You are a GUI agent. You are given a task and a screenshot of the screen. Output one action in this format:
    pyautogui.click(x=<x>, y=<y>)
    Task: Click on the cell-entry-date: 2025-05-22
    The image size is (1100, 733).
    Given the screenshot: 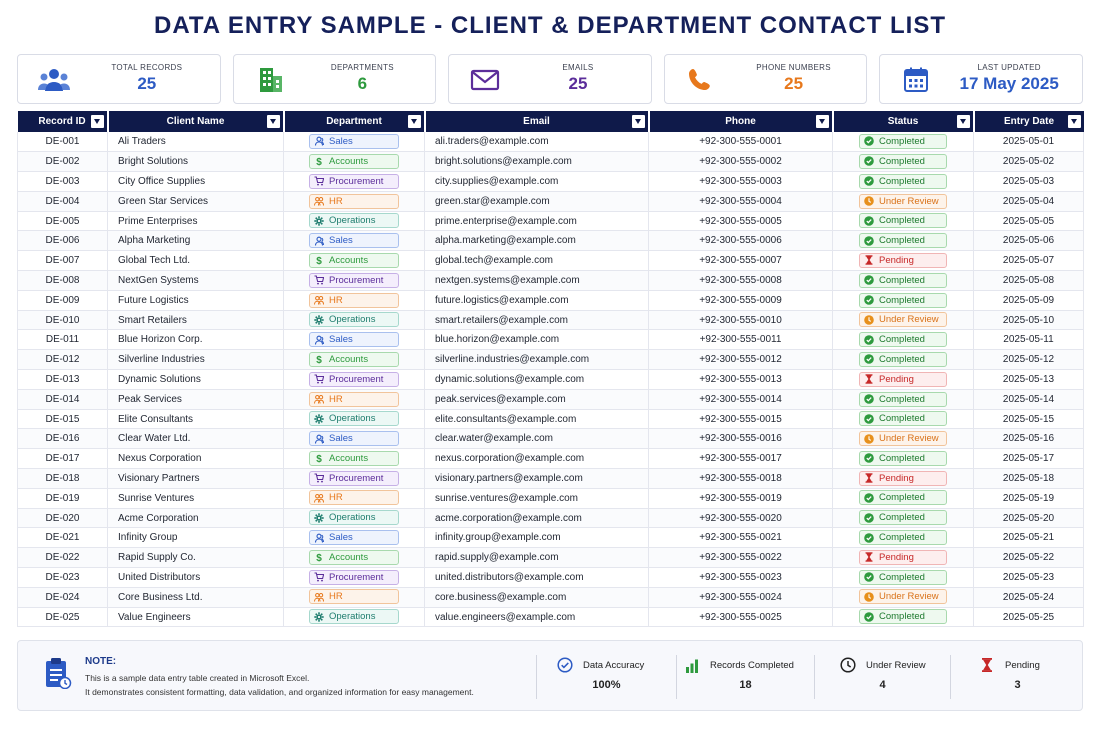 What is the action you would take?
    pyautogui.click(x=1028, y=558)
    